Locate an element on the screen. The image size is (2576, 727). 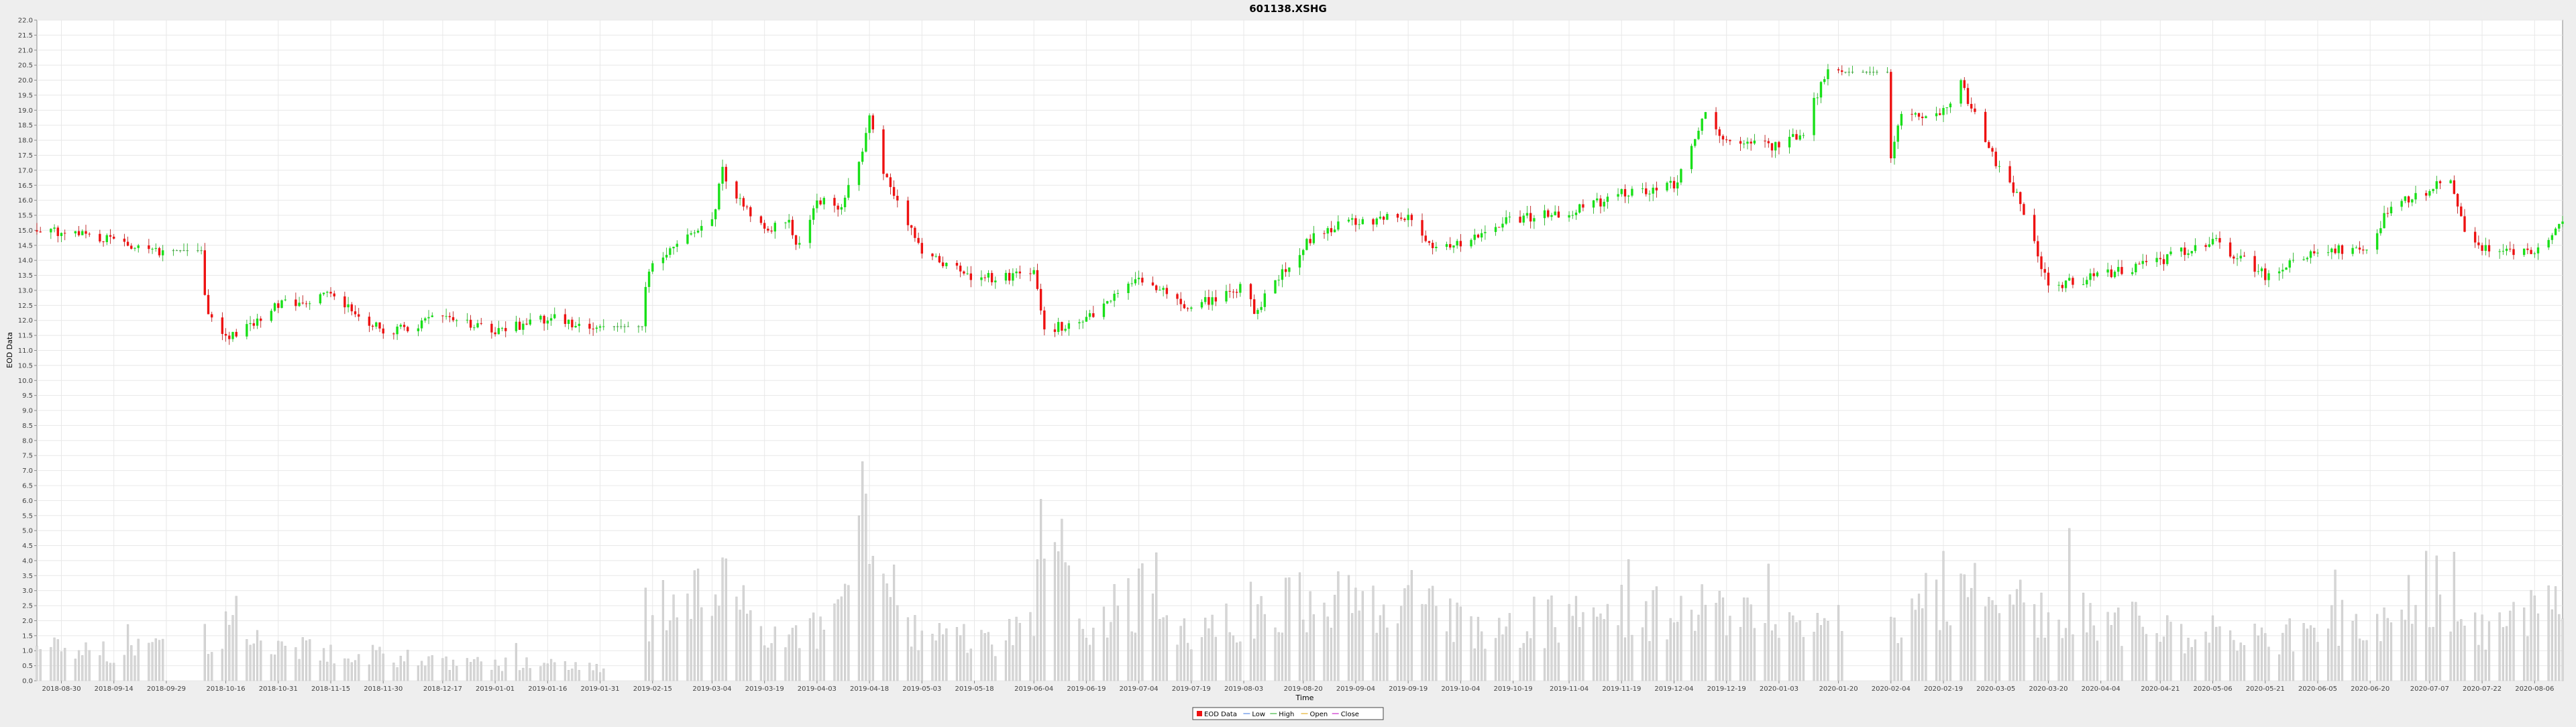
x-tick-label: 2020-03-20 is located at coordinates (2048, 689).